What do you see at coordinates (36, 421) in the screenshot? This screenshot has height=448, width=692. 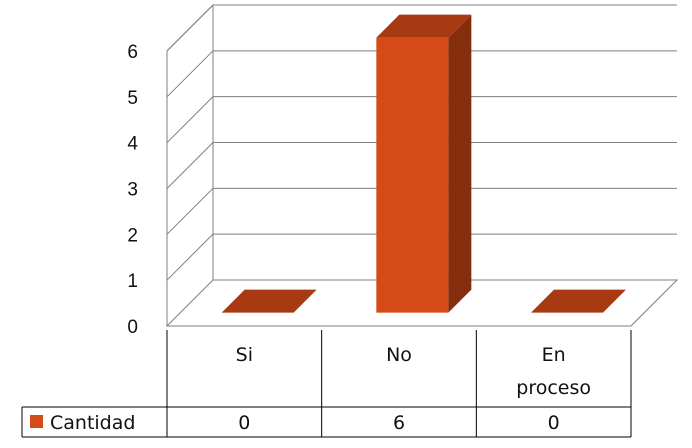 I see `legend-swatch` at bounding box center [36, 421].